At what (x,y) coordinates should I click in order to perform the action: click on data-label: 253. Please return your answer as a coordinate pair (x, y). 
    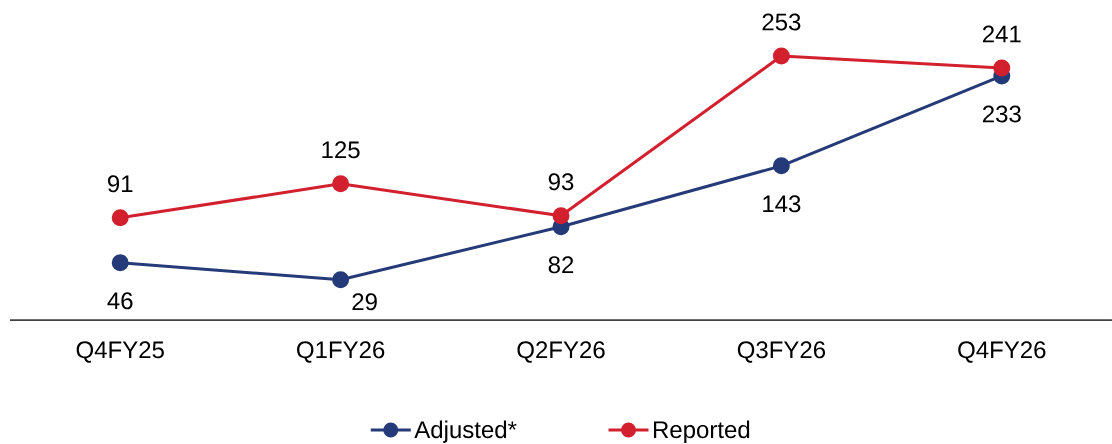
    Looking at the image, I should click on (781, 22).